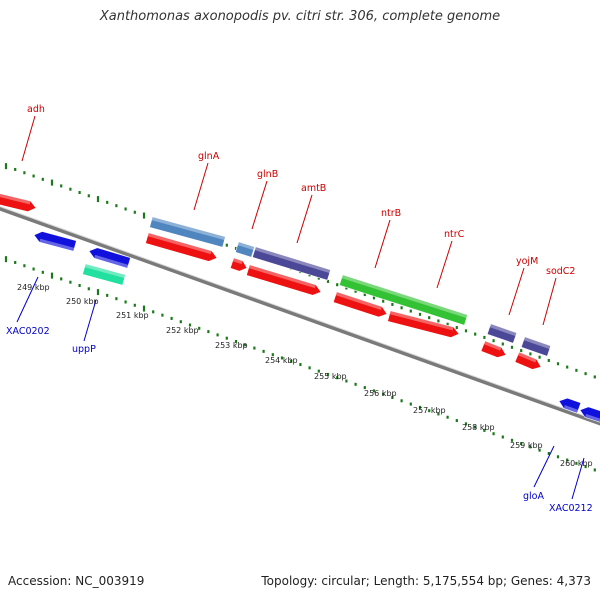 The width and height of the screenshot is (600, 600). What do you see at coordinates (209, 156) in the screenshot?
I see `gene-label: glnA` at bounding box center [209, 156].